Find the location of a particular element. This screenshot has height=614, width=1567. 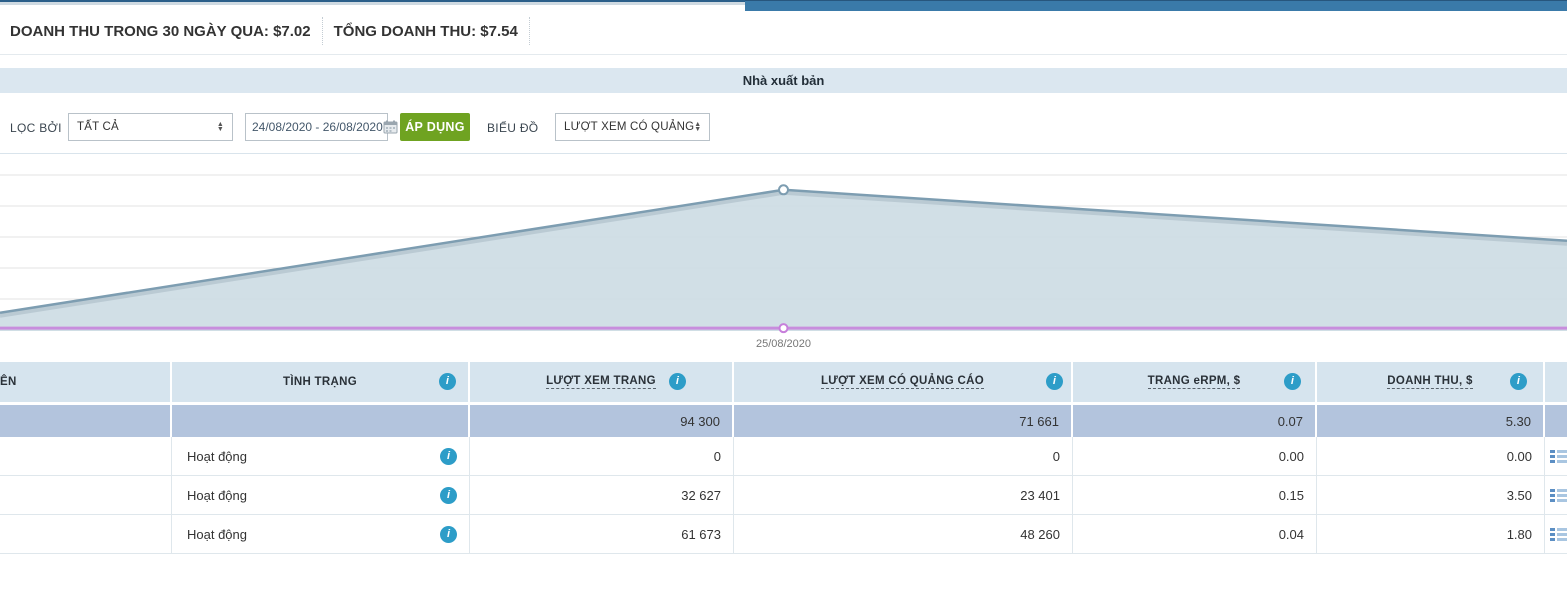

chart-metric-value: LƯỢT XEM CÓ QUẢNG is located at coordinates (629, 127).